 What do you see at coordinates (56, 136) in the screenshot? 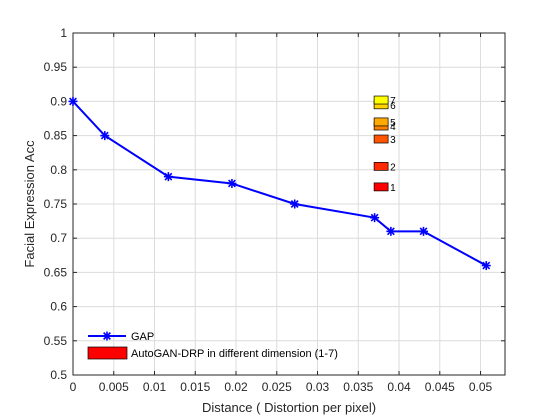
I see `y-tick-label: 0.85` at bounding box center [56, 136].